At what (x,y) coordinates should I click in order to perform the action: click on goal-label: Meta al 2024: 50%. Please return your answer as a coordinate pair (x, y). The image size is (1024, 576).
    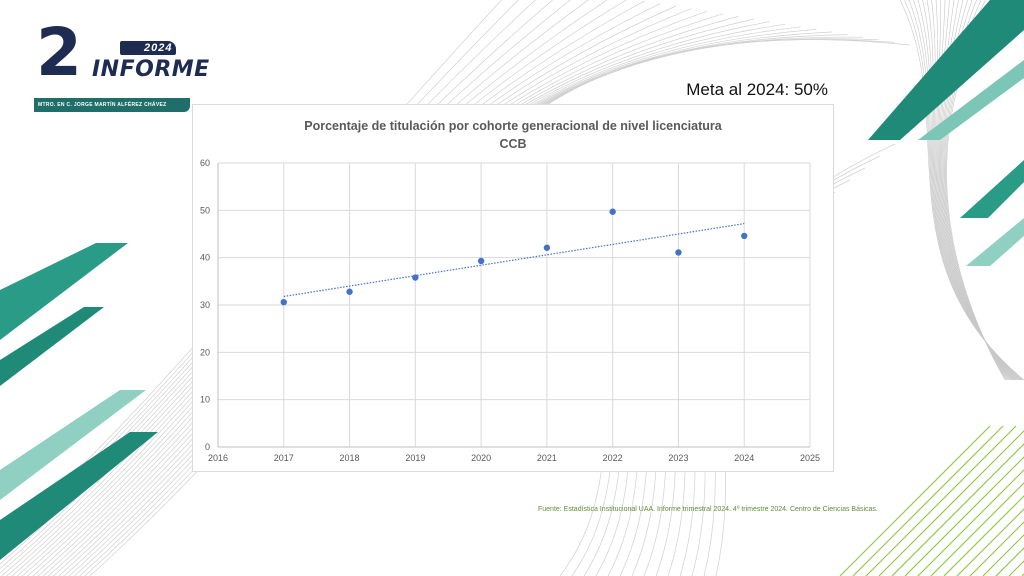
    Looking at the image, I should click on (757, 89).